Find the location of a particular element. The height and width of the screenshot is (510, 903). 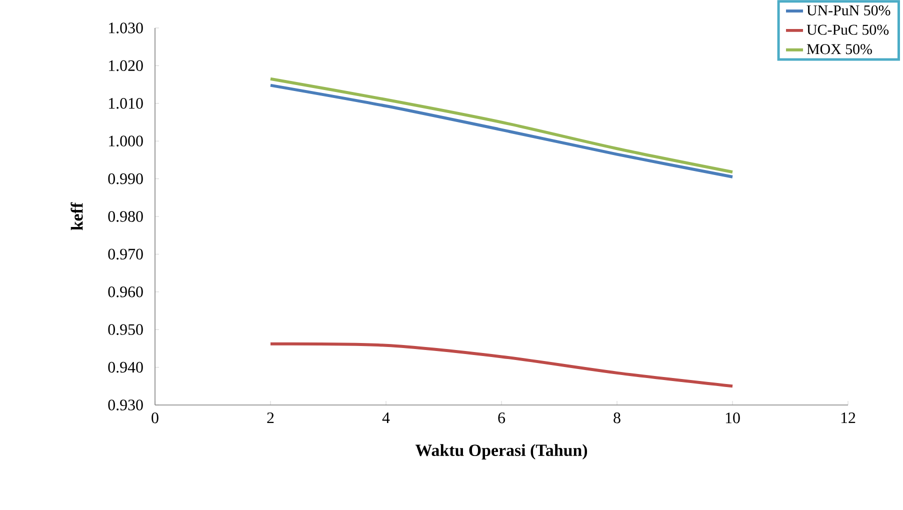

legend-label: UC-PuC 50% is located at coordinates (847, 29).